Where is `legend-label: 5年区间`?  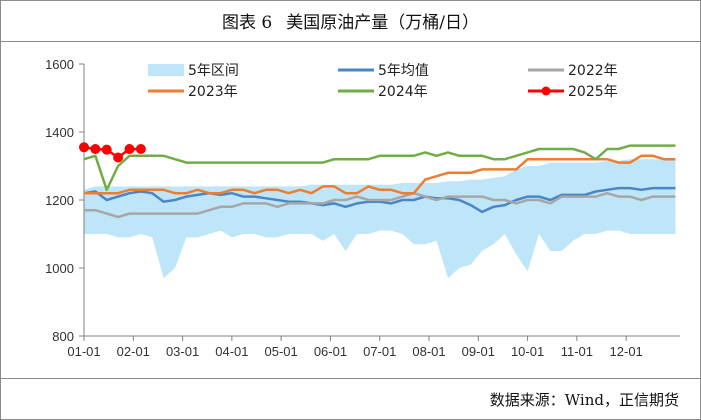
legend-label: 5年区间 is located at coordinates (213, 71).